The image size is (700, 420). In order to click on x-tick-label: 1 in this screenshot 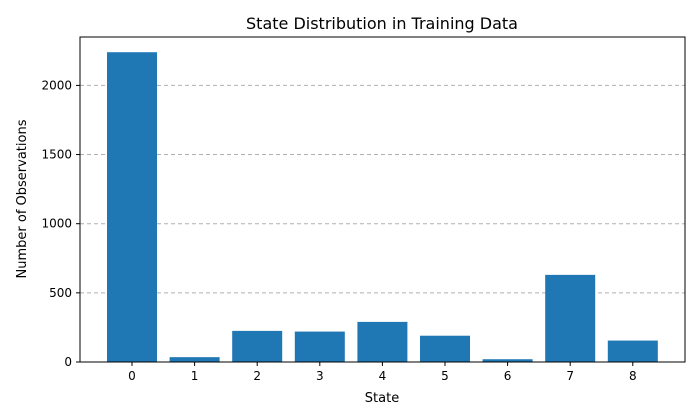, I will do `click(195, 376)`.